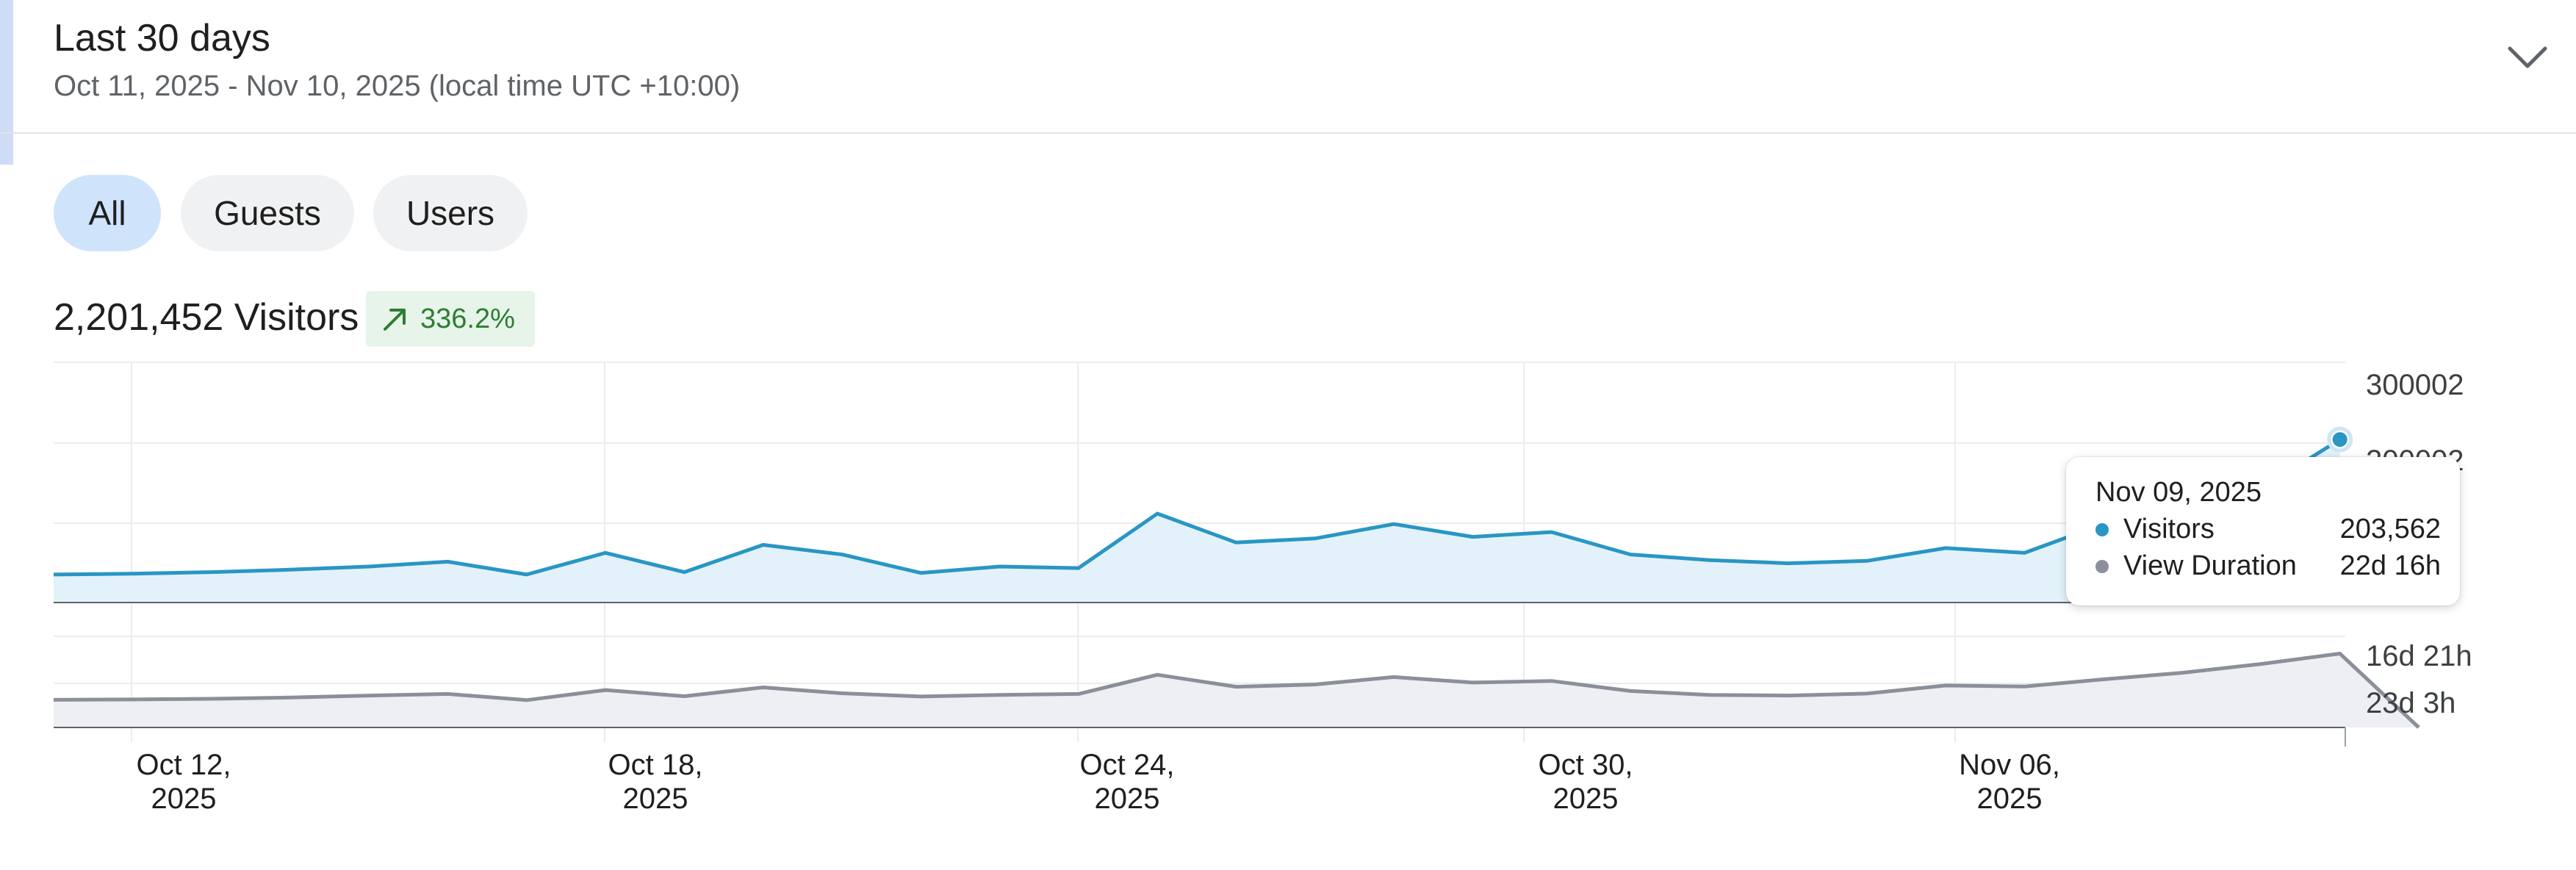 This screenshot has height=870, width=2576. Describe the element at coordinates (267, 213) in the screenshot. I see `filter-chip-guests: Guests` at that location.